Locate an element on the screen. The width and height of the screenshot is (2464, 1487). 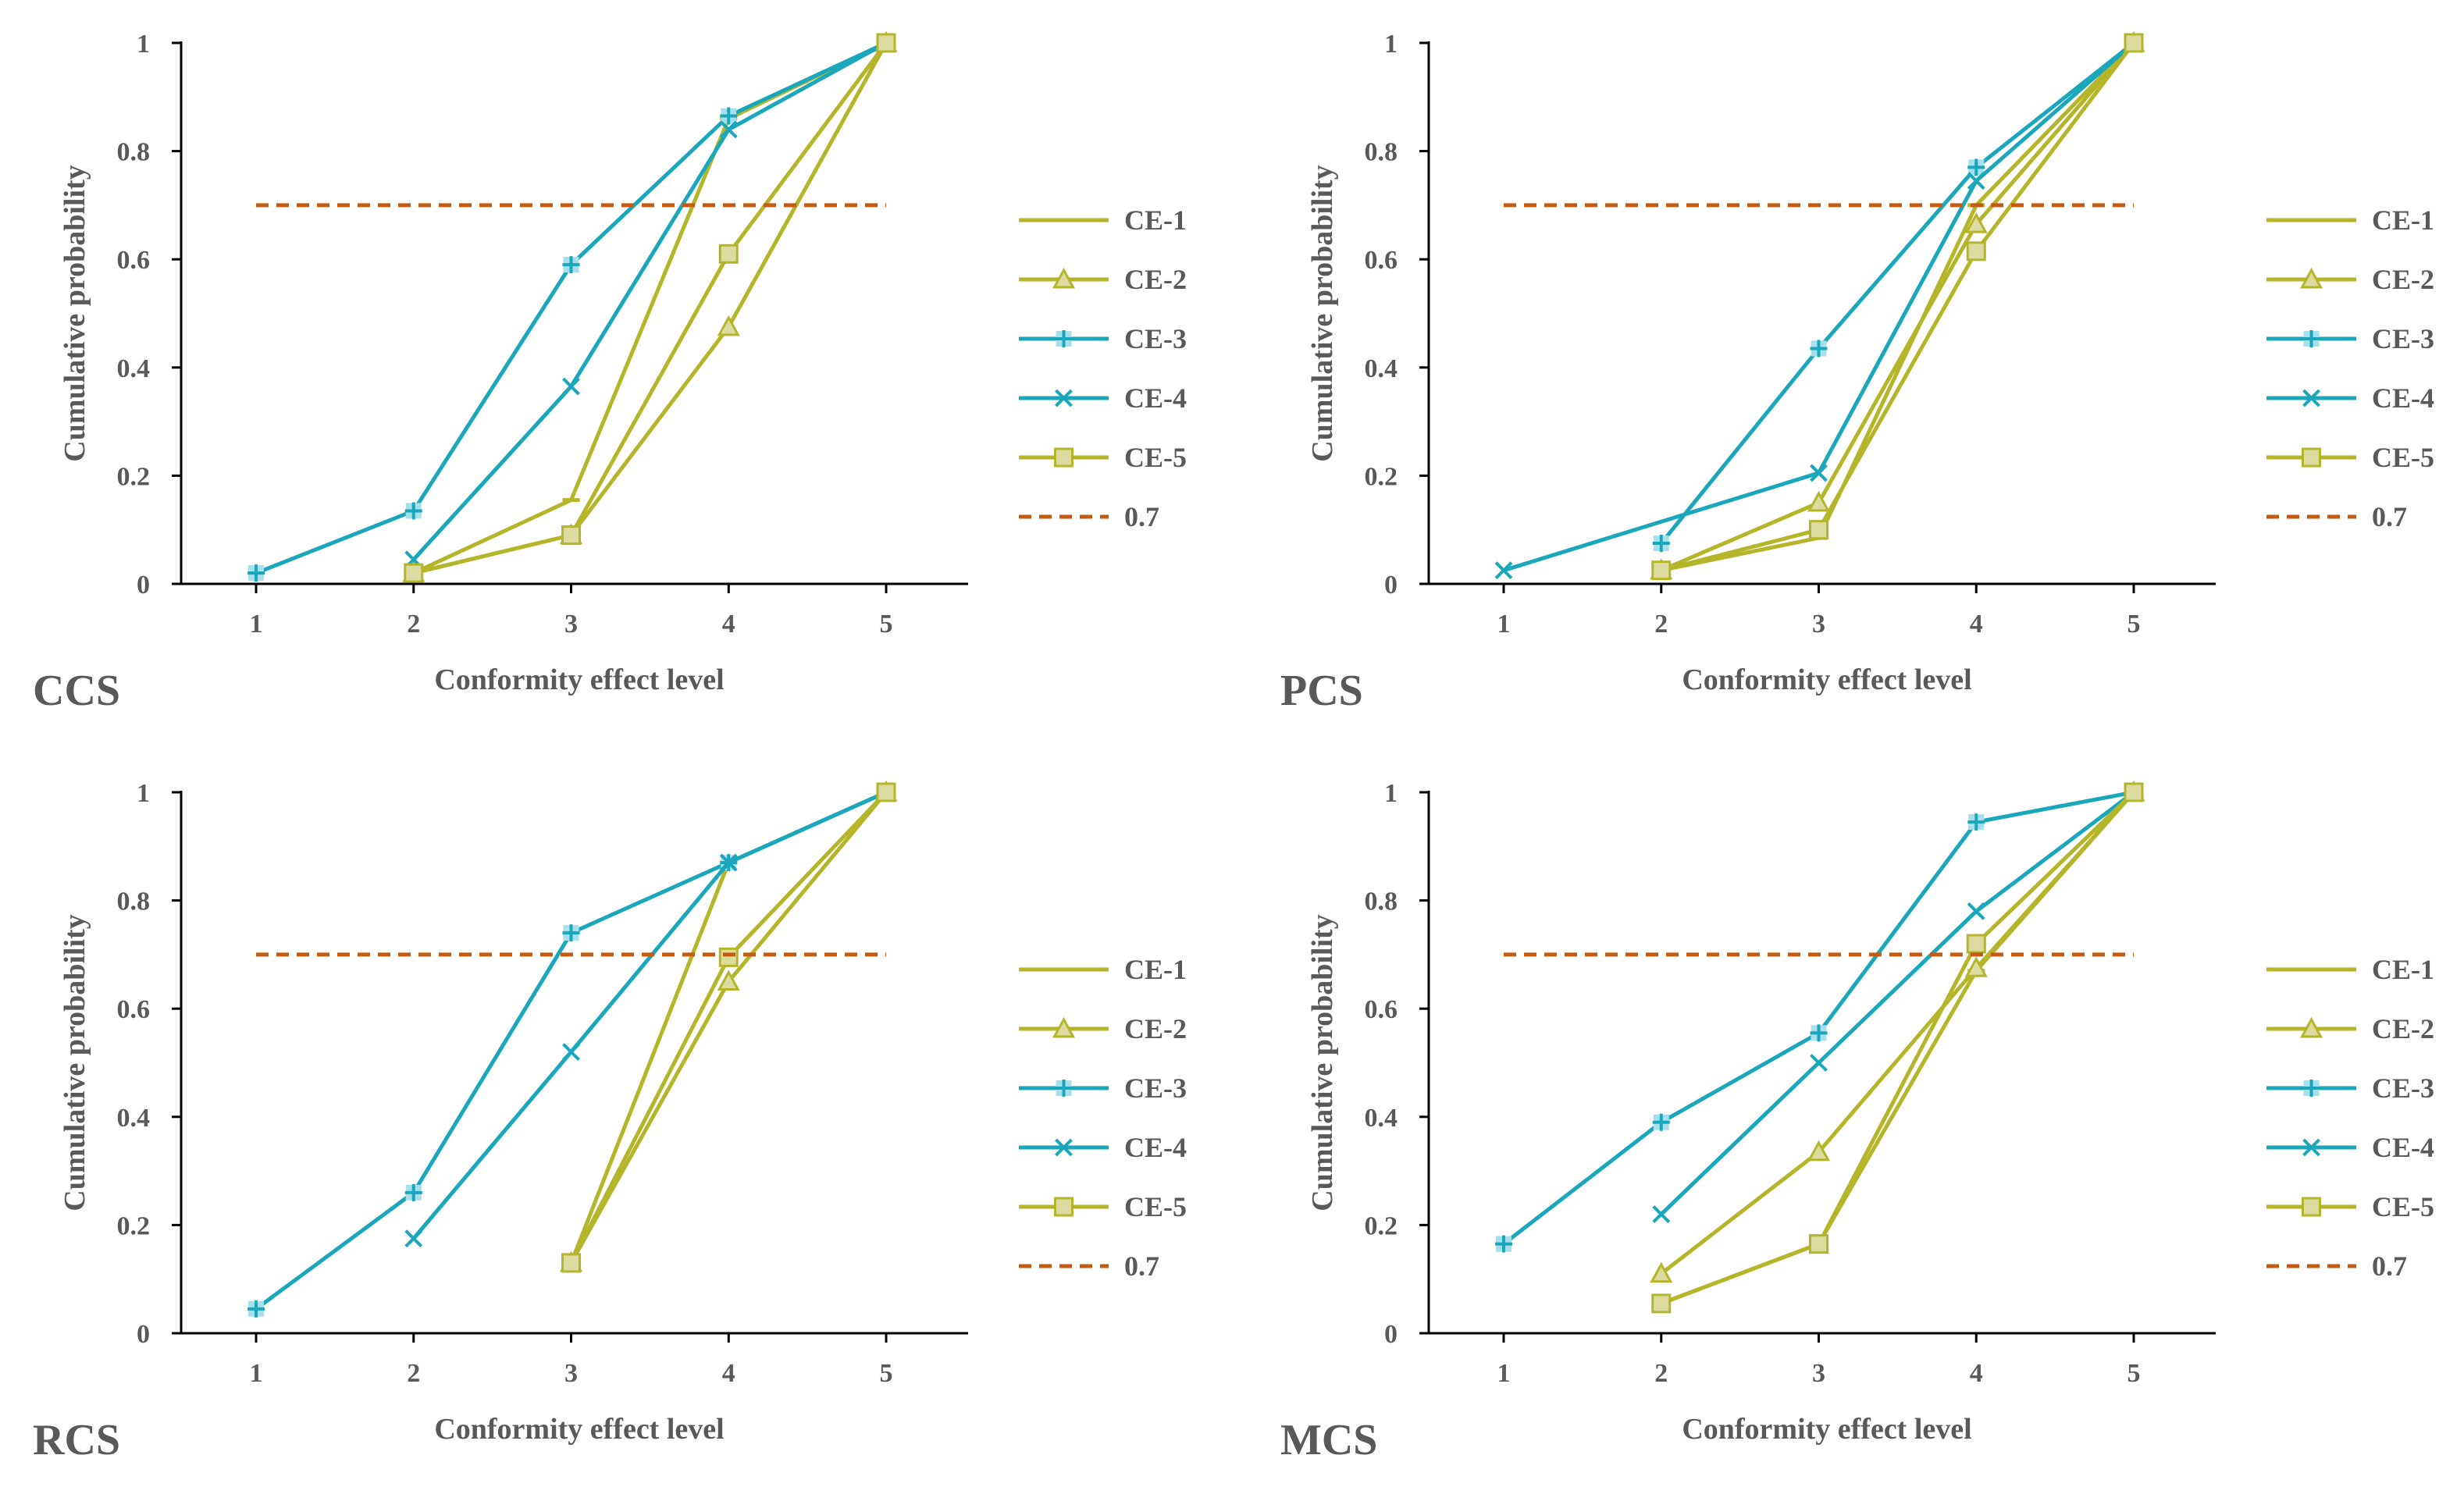
legend-label: CE-5 is located at coordinates (2403, 457).